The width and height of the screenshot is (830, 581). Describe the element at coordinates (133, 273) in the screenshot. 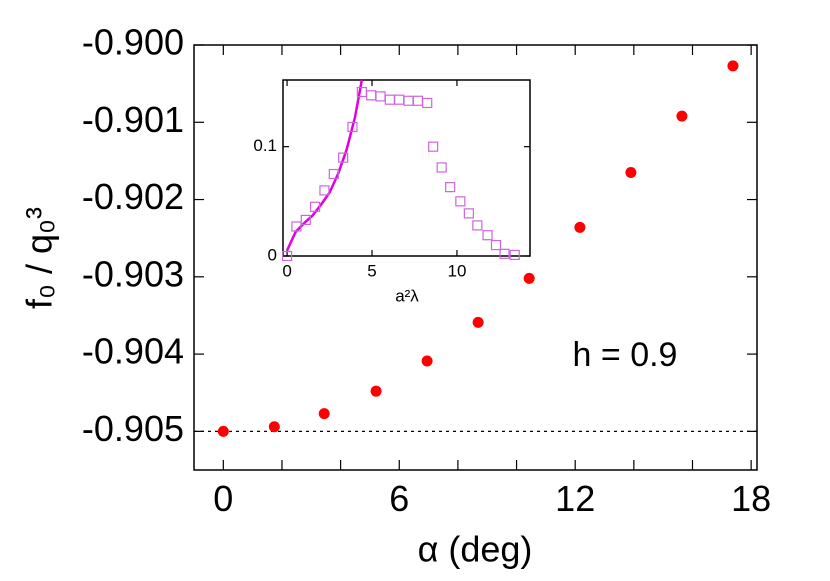

I see `y-tick-label: -0.903` at that location.